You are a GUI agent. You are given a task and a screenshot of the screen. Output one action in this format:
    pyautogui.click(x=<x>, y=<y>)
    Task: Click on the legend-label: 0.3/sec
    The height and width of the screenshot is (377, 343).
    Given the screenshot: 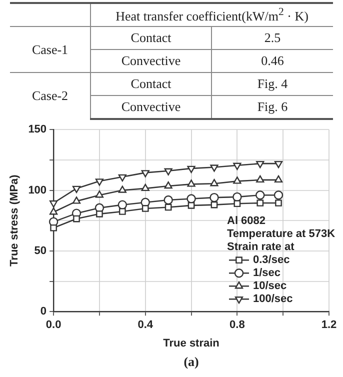 What is the action you would take?
    pyautogui.click(x=271, y=260)
    